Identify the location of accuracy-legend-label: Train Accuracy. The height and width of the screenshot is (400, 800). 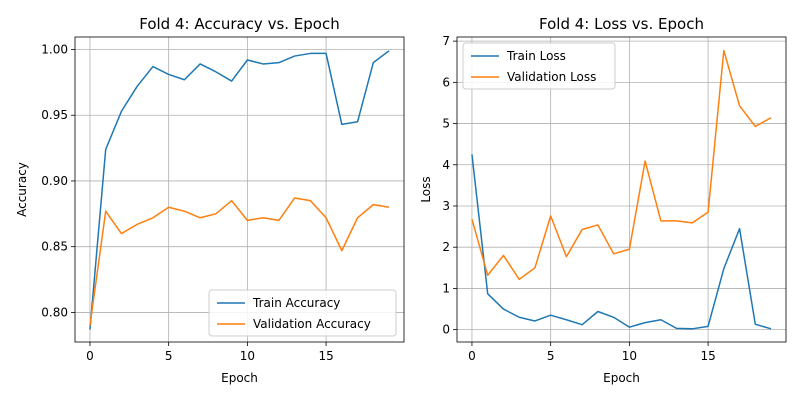
(296, 303).